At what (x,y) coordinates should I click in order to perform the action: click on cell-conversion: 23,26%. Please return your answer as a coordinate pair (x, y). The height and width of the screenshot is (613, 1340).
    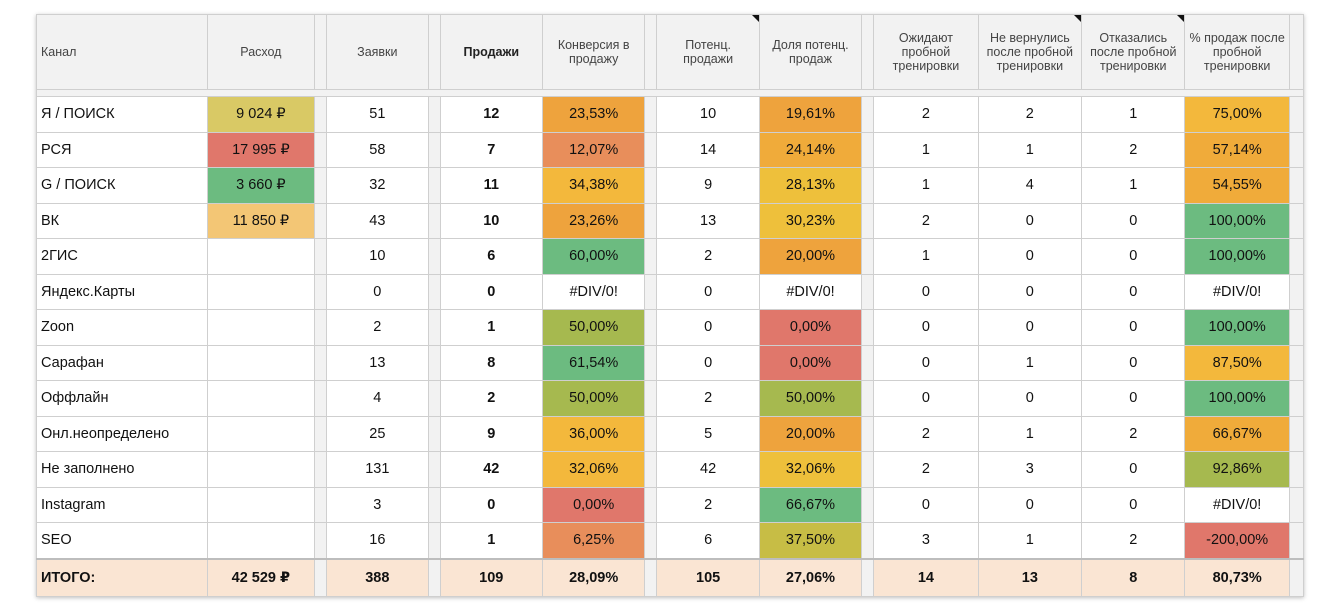
    Looking at the image, I should click on (593, 220).